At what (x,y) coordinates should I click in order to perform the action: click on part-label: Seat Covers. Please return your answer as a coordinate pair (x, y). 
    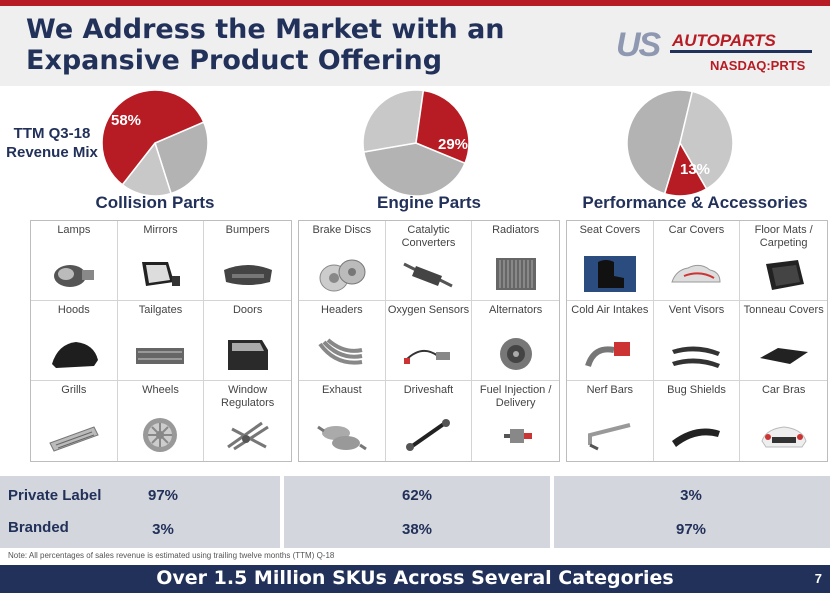
    Looking at the image, I should click on (610, 230).